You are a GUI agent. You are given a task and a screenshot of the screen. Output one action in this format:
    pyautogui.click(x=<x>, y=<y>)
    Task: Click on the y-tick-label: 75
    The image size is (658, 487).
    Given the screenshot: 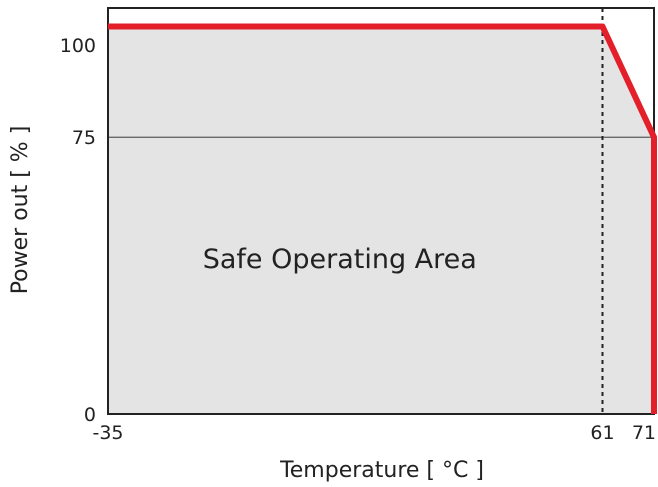 What is the action you would take?
    pyautogui.click(x=84, y=138)
    